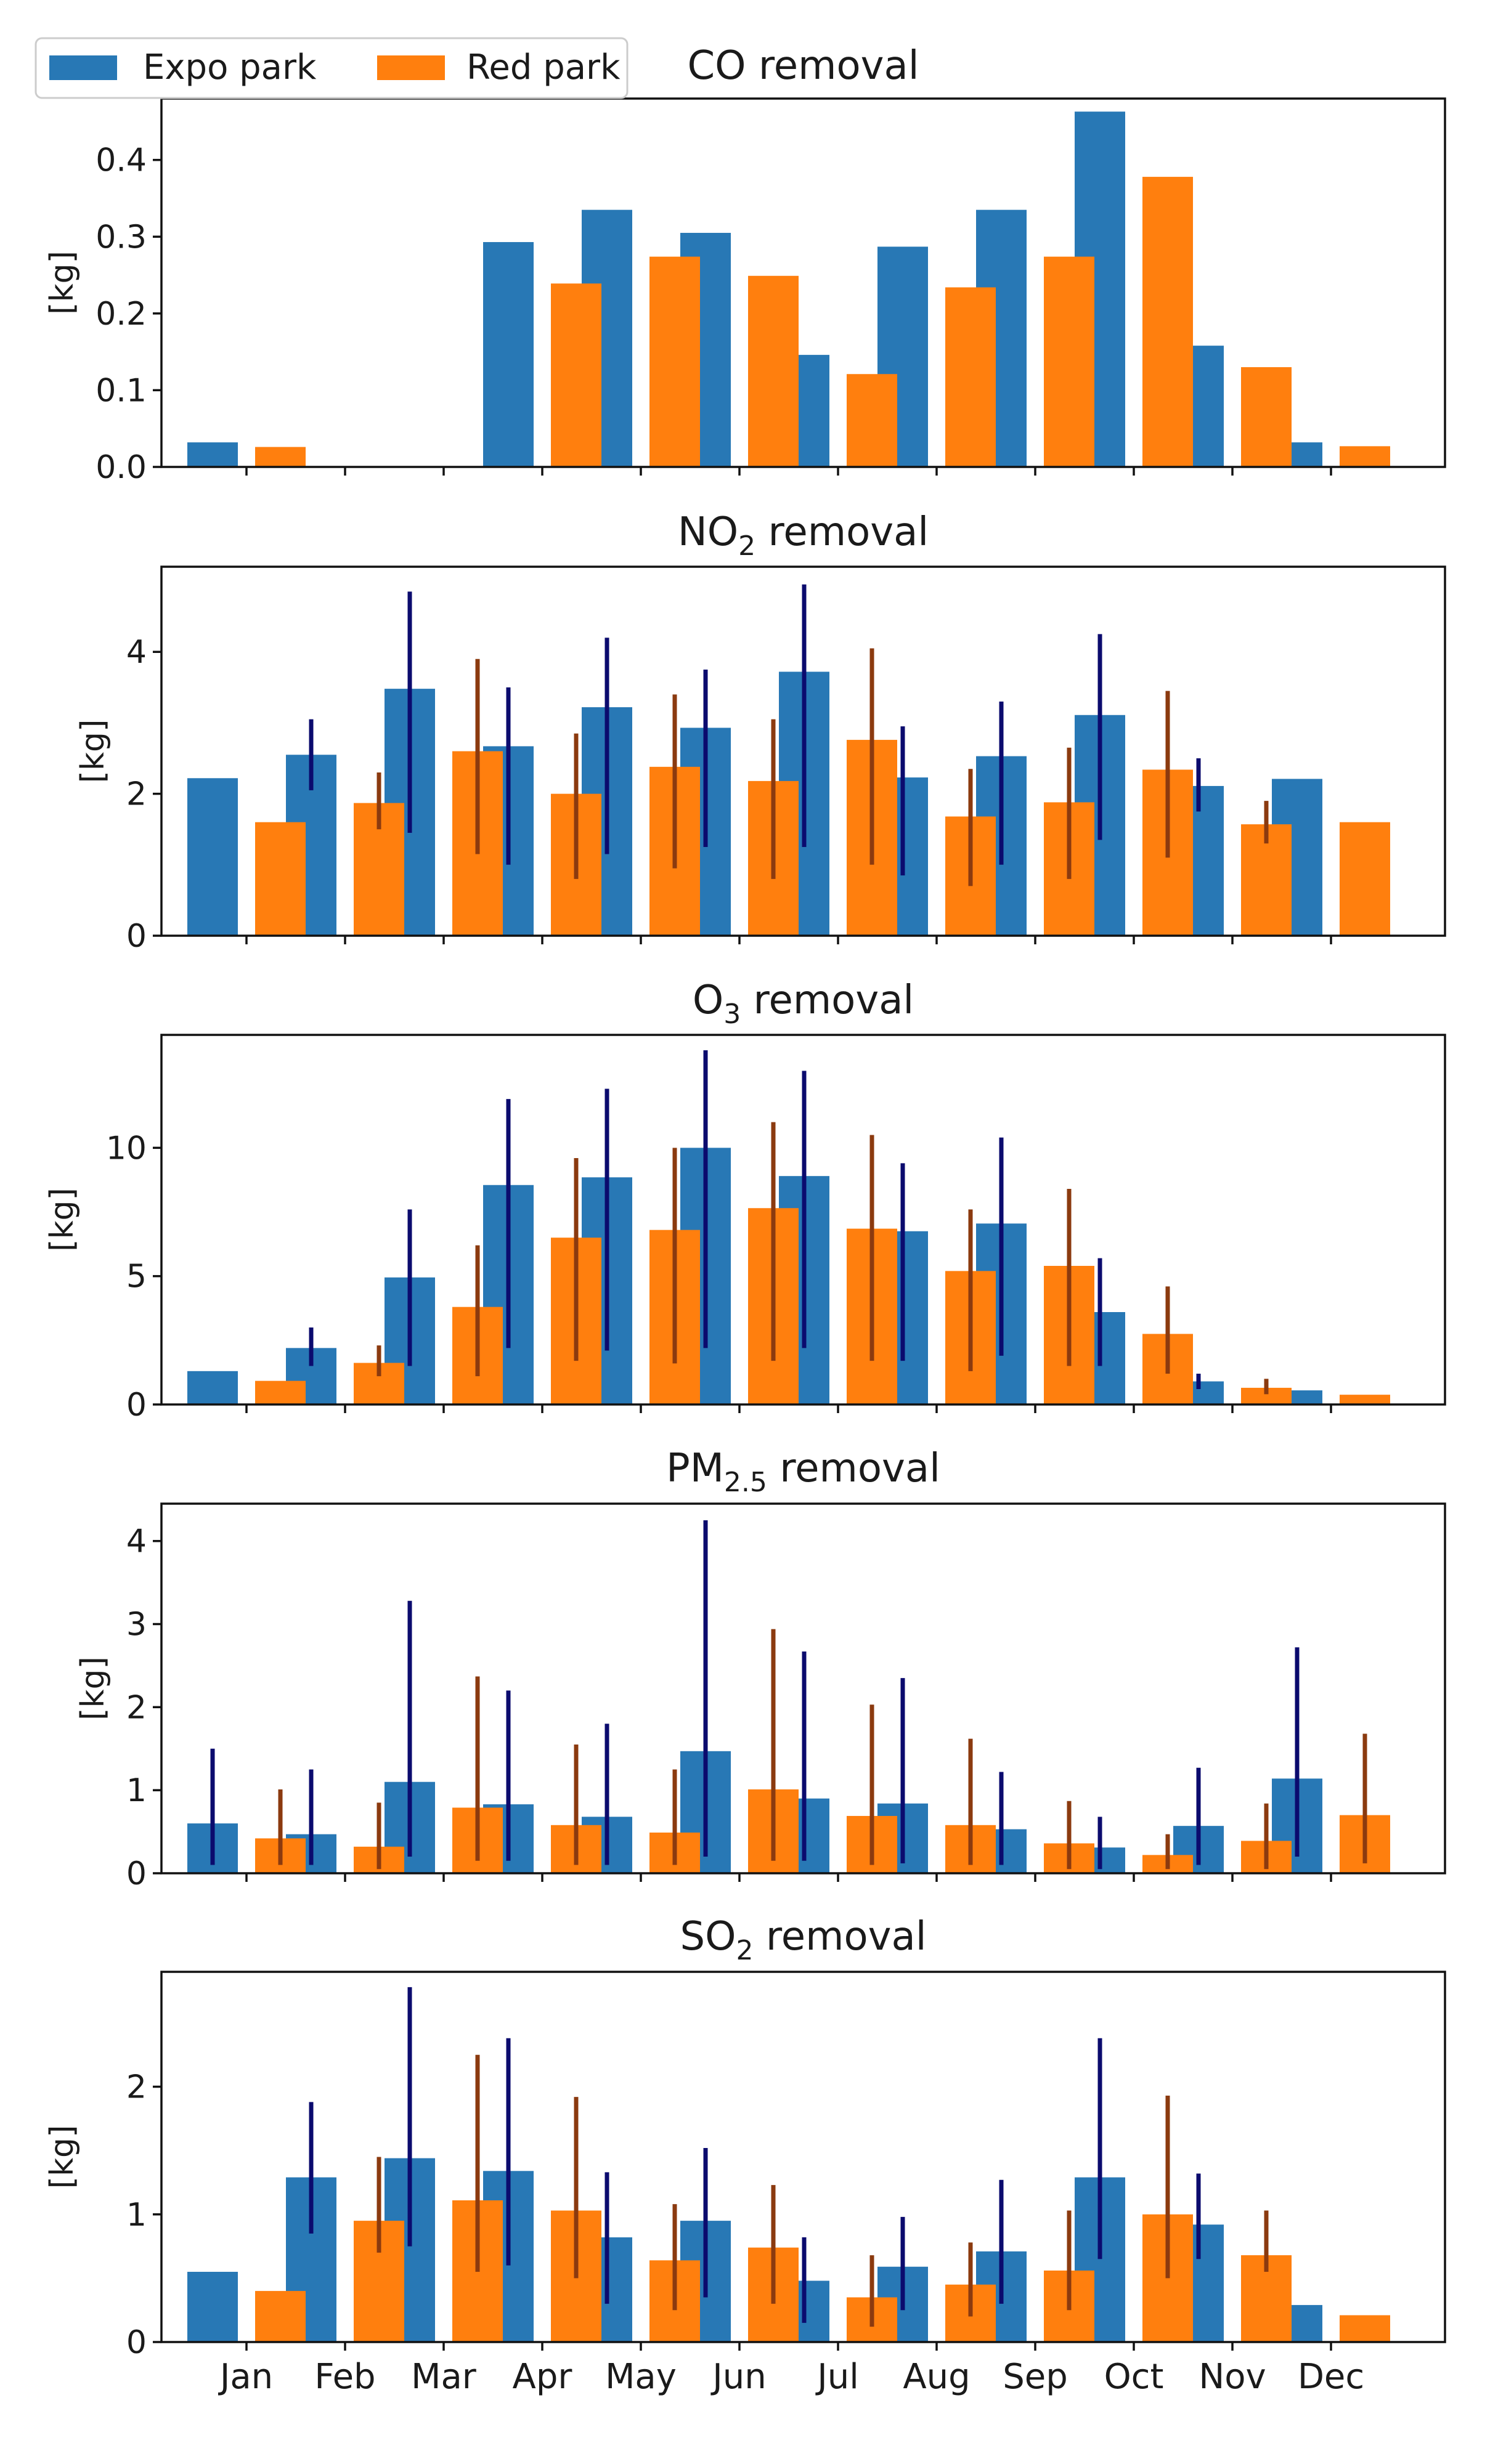 The image size is (1506, 2464). What do you see at coordinates (970, 377) in the screenshot?
I see `bar-red-aug` at bounding box center [970, 377].